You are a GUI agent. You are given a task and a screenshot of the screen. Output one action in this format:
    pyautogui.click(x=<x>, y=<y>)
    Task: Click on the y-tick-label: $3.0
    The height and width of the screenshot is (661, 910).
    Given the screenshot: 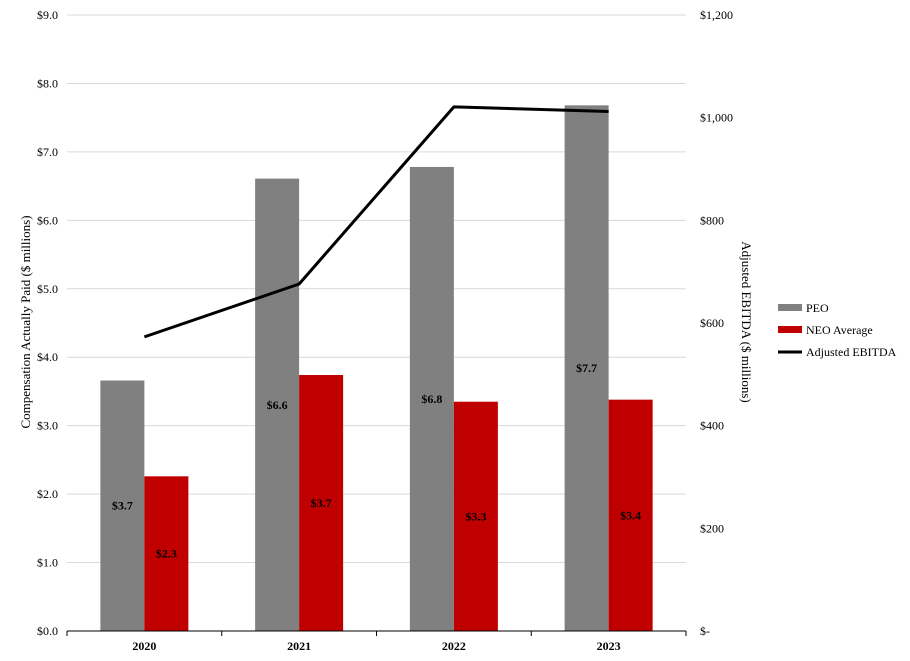 What is the action you would take?
    pyautogui.click(x=47, y=426)
    